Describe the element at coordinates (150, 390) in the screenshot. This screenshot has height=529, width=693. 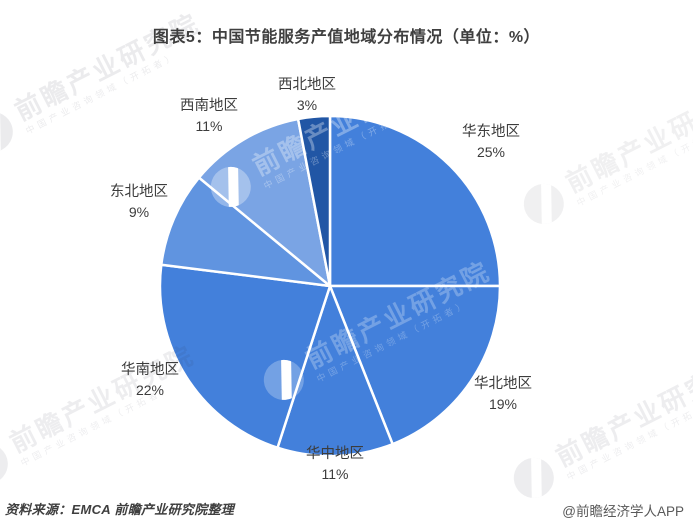
I see `pie-label-percent: 22%` at that location.